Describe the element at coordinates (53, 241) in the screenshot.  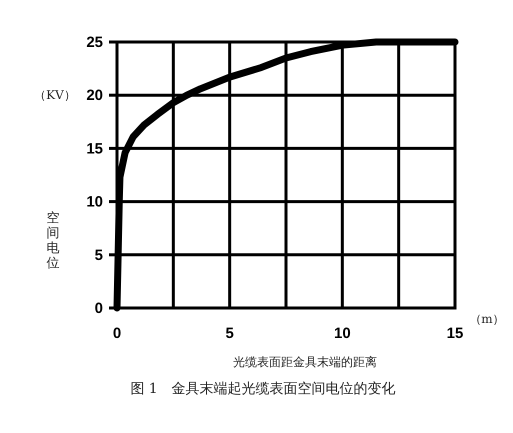
I see `y-axis-title: 空间电位` at that location.